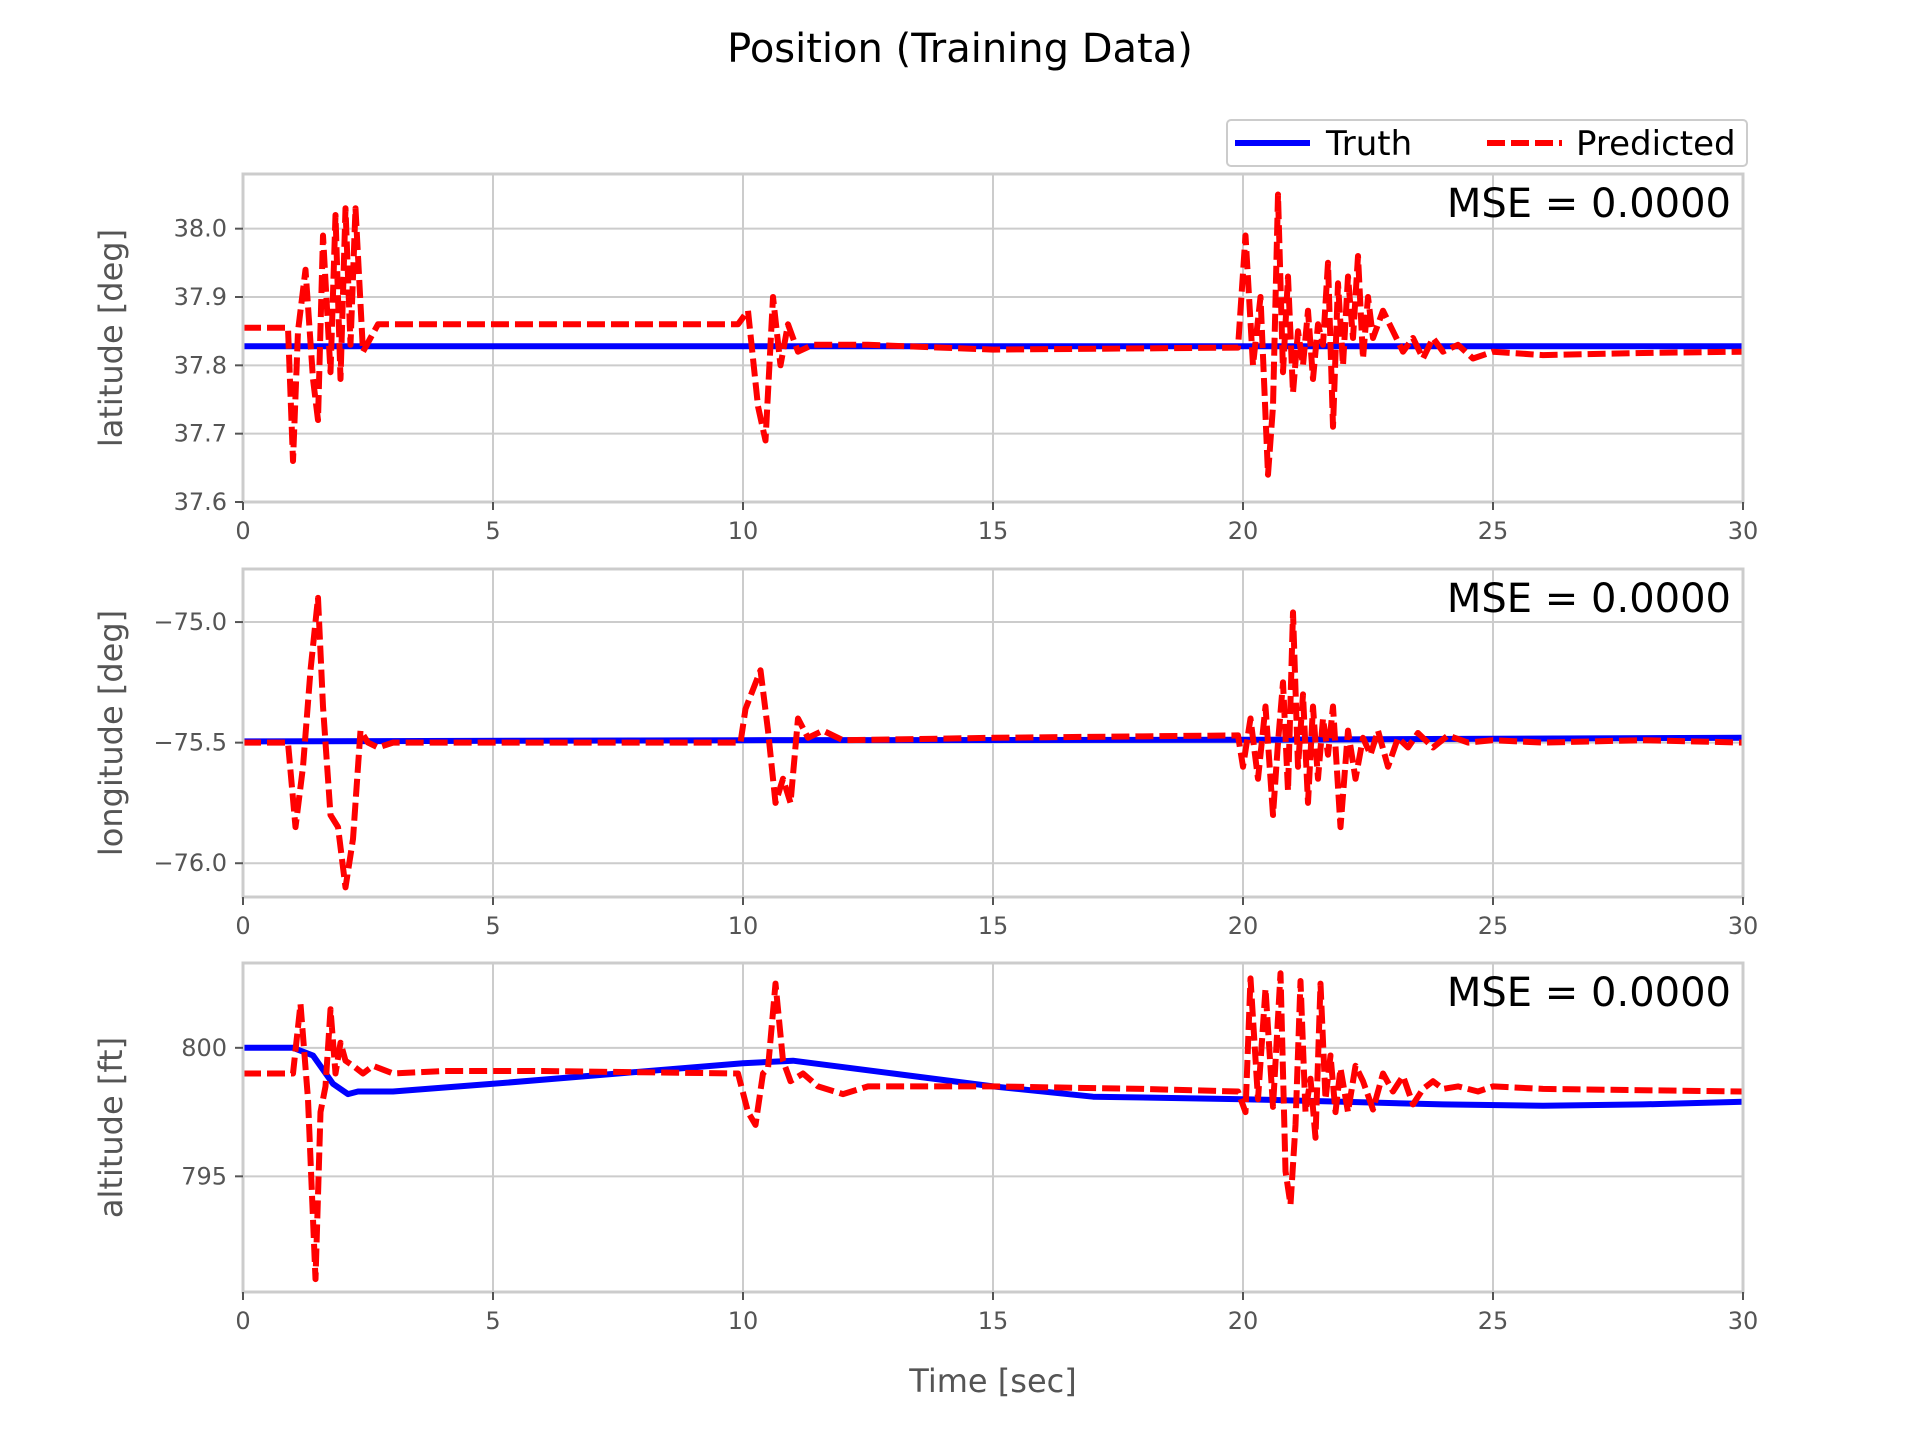 This screenshot has height=1440, width=1920. What do you see at coordinates (204, 1048) in the screenshot?
I see `y-tick-label: 800` at bounding box center [204, 1048].